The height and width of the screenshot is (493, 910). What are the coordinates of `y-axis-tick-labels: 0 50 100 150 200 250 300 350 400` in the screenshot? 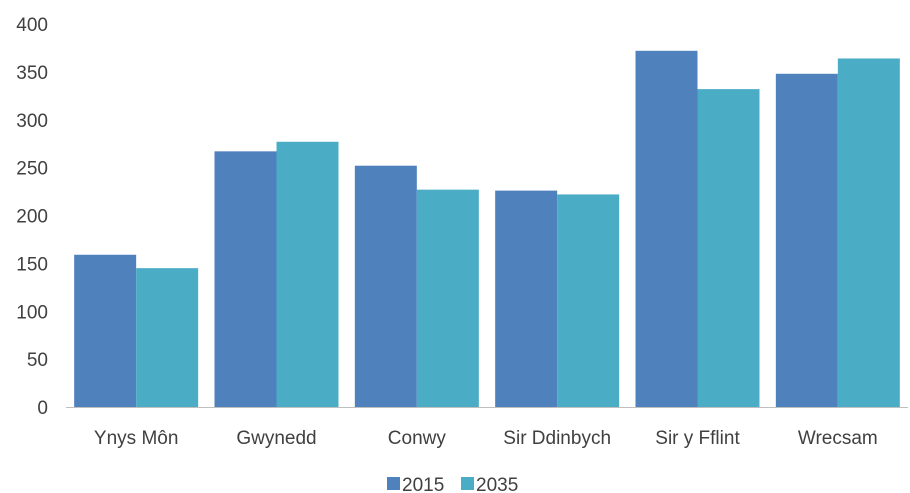 It's located at (32, 217).